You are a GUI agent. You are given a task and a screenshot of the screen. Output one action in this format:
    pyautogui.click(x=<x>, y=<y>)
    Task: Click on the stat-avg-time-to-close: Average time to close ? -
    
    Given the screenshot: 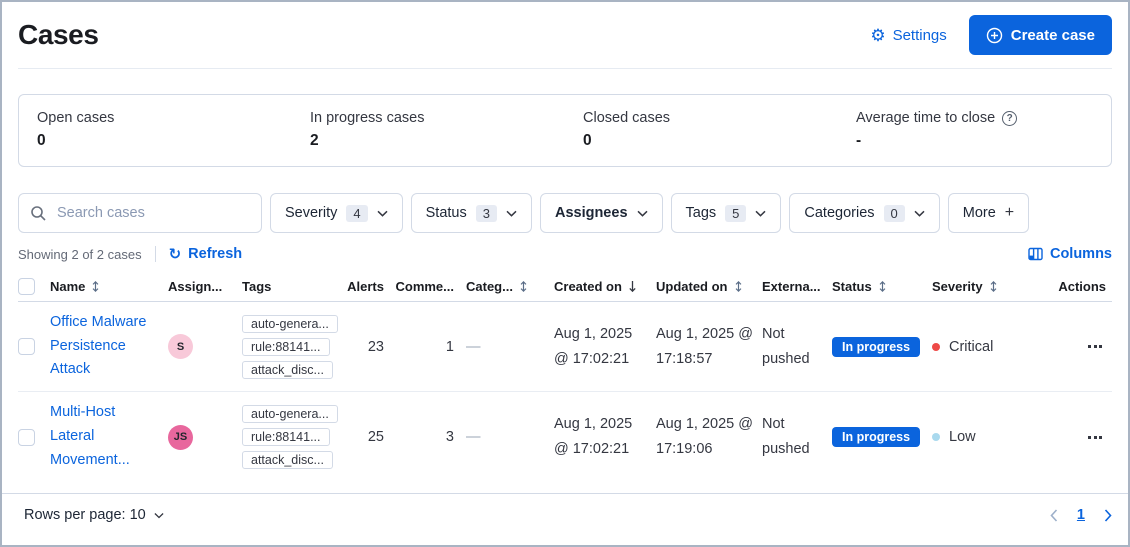 What is the action you would take?
    pyautogui.click(x=974, y=130)
    